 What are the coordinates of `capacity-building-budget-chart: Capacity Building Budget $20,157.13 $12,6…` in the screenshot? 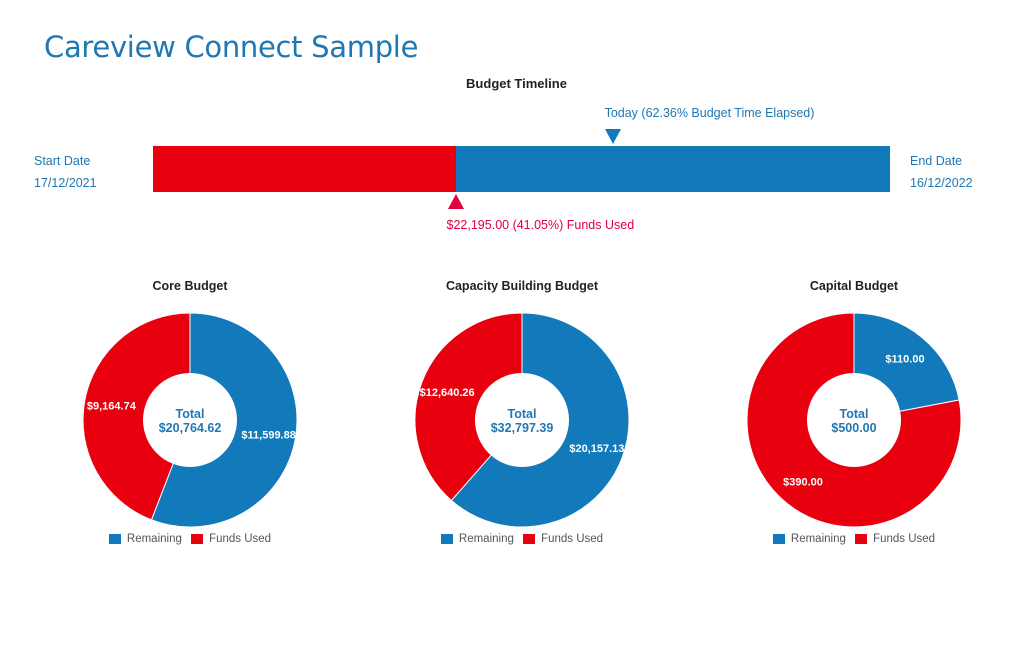 It's located at (522, 415).